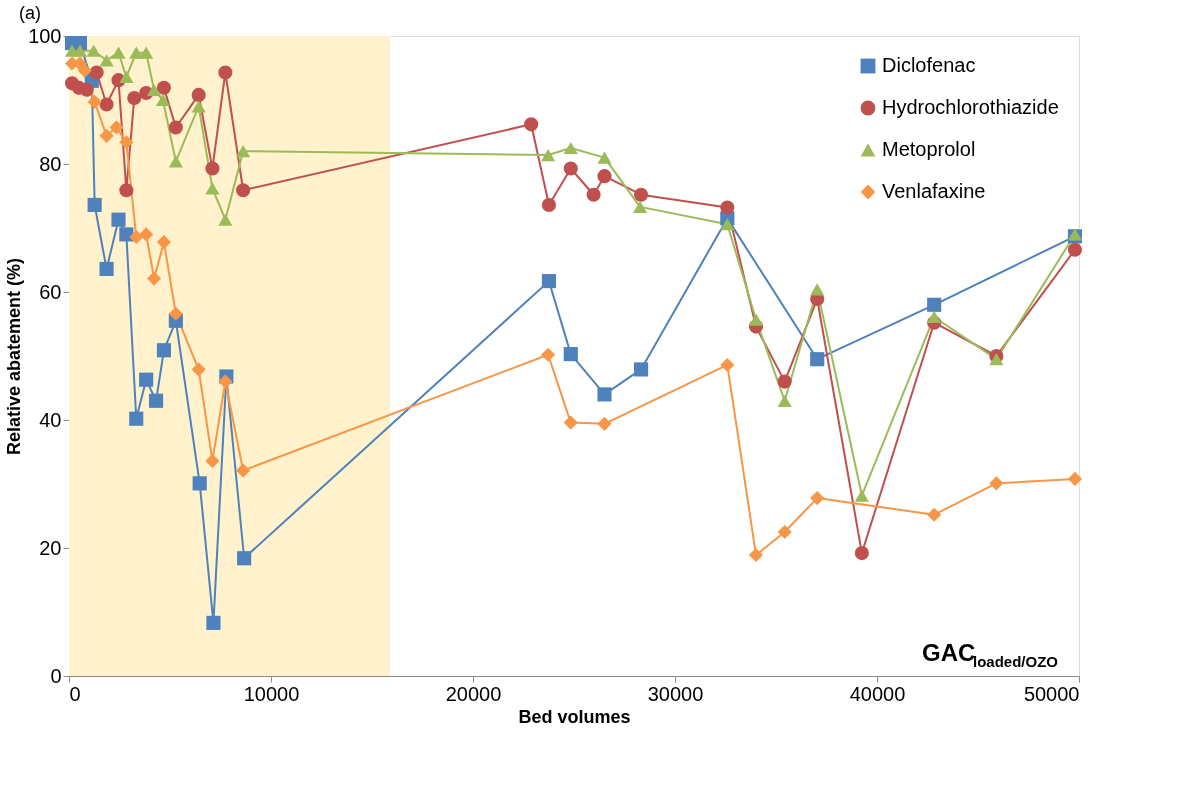 The height and width of the screenshot is (789, 1184). Describe the element at coordinates (50, 291) in the screenshot. I see `y-tick-label: 60` at that location.